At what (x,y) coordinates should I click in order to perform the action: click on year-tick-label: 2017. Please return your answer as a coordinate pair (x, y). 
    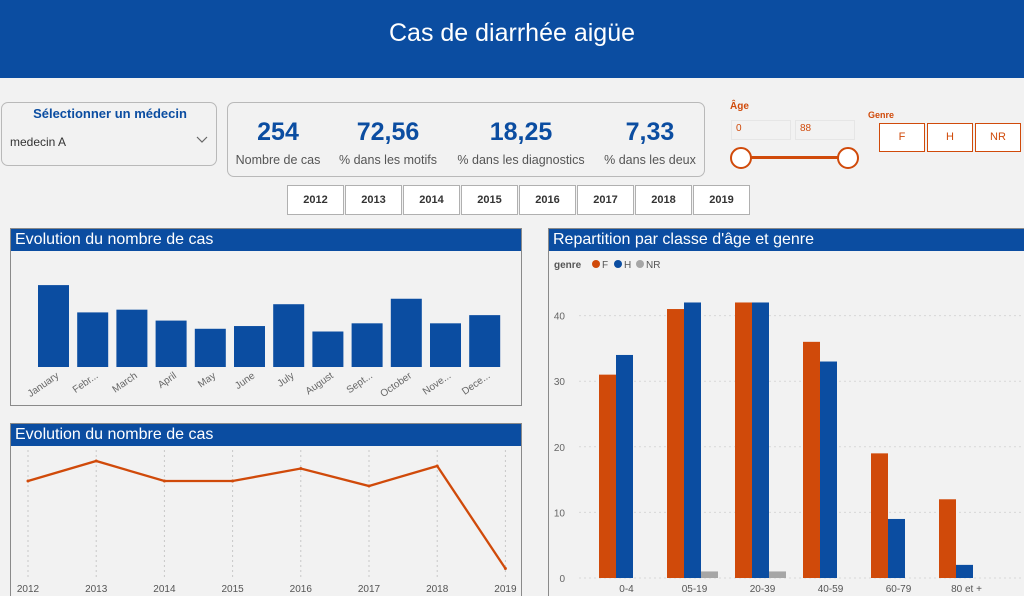
    Looking at the image, I should click on (369, 589).